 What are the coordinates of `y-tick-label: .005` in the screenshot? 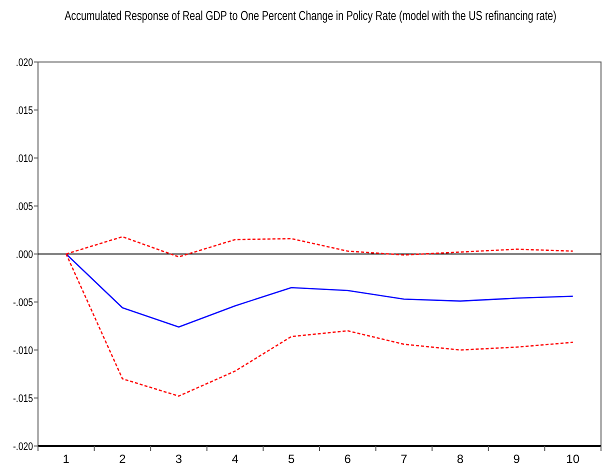 It's located at (25, 207).